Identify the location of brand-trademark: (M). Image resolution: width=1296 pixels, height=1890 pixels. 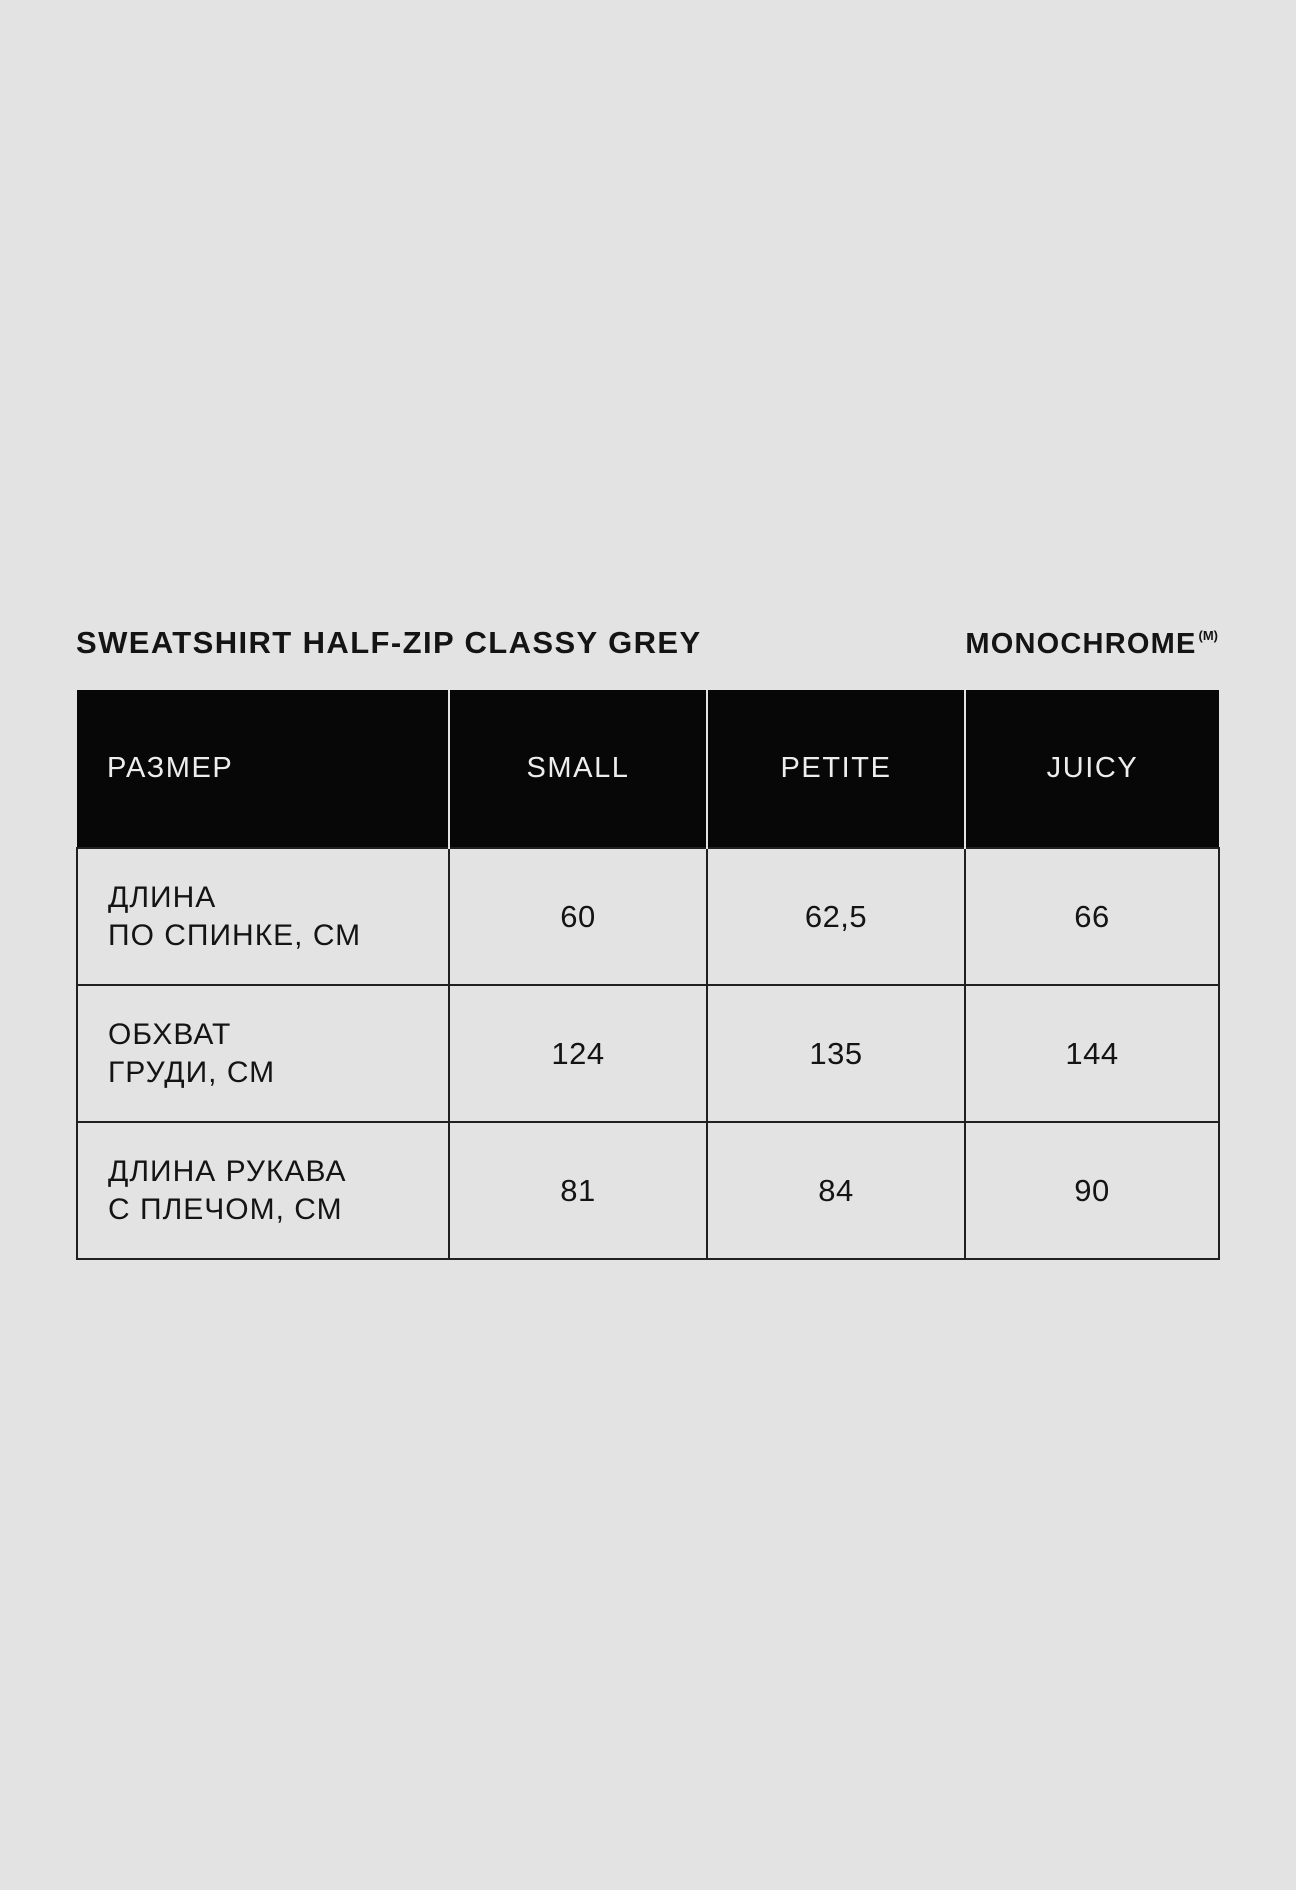
(1208, 635).